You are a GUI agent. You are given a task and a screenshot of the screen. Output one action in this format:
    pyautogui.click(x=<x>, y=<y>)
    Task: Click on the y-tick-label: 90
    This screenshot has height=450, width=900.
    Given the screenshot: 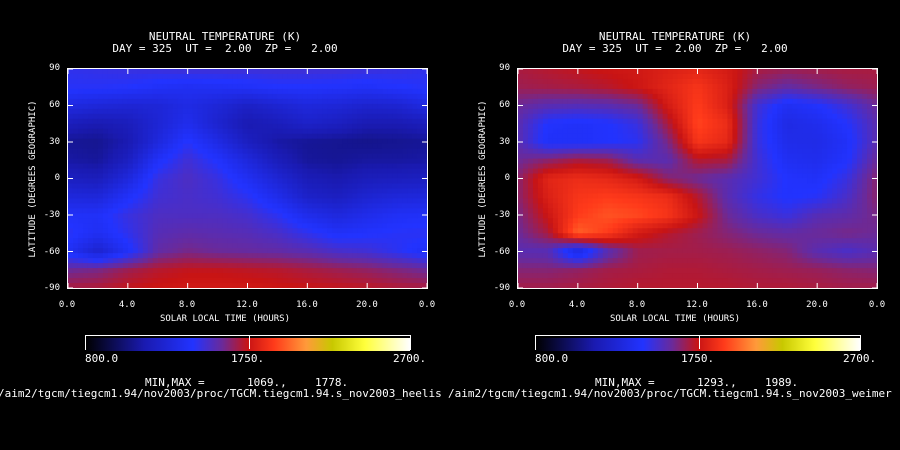 What is the action you would take?
    pyautogui.click(x=54, y=68)
    